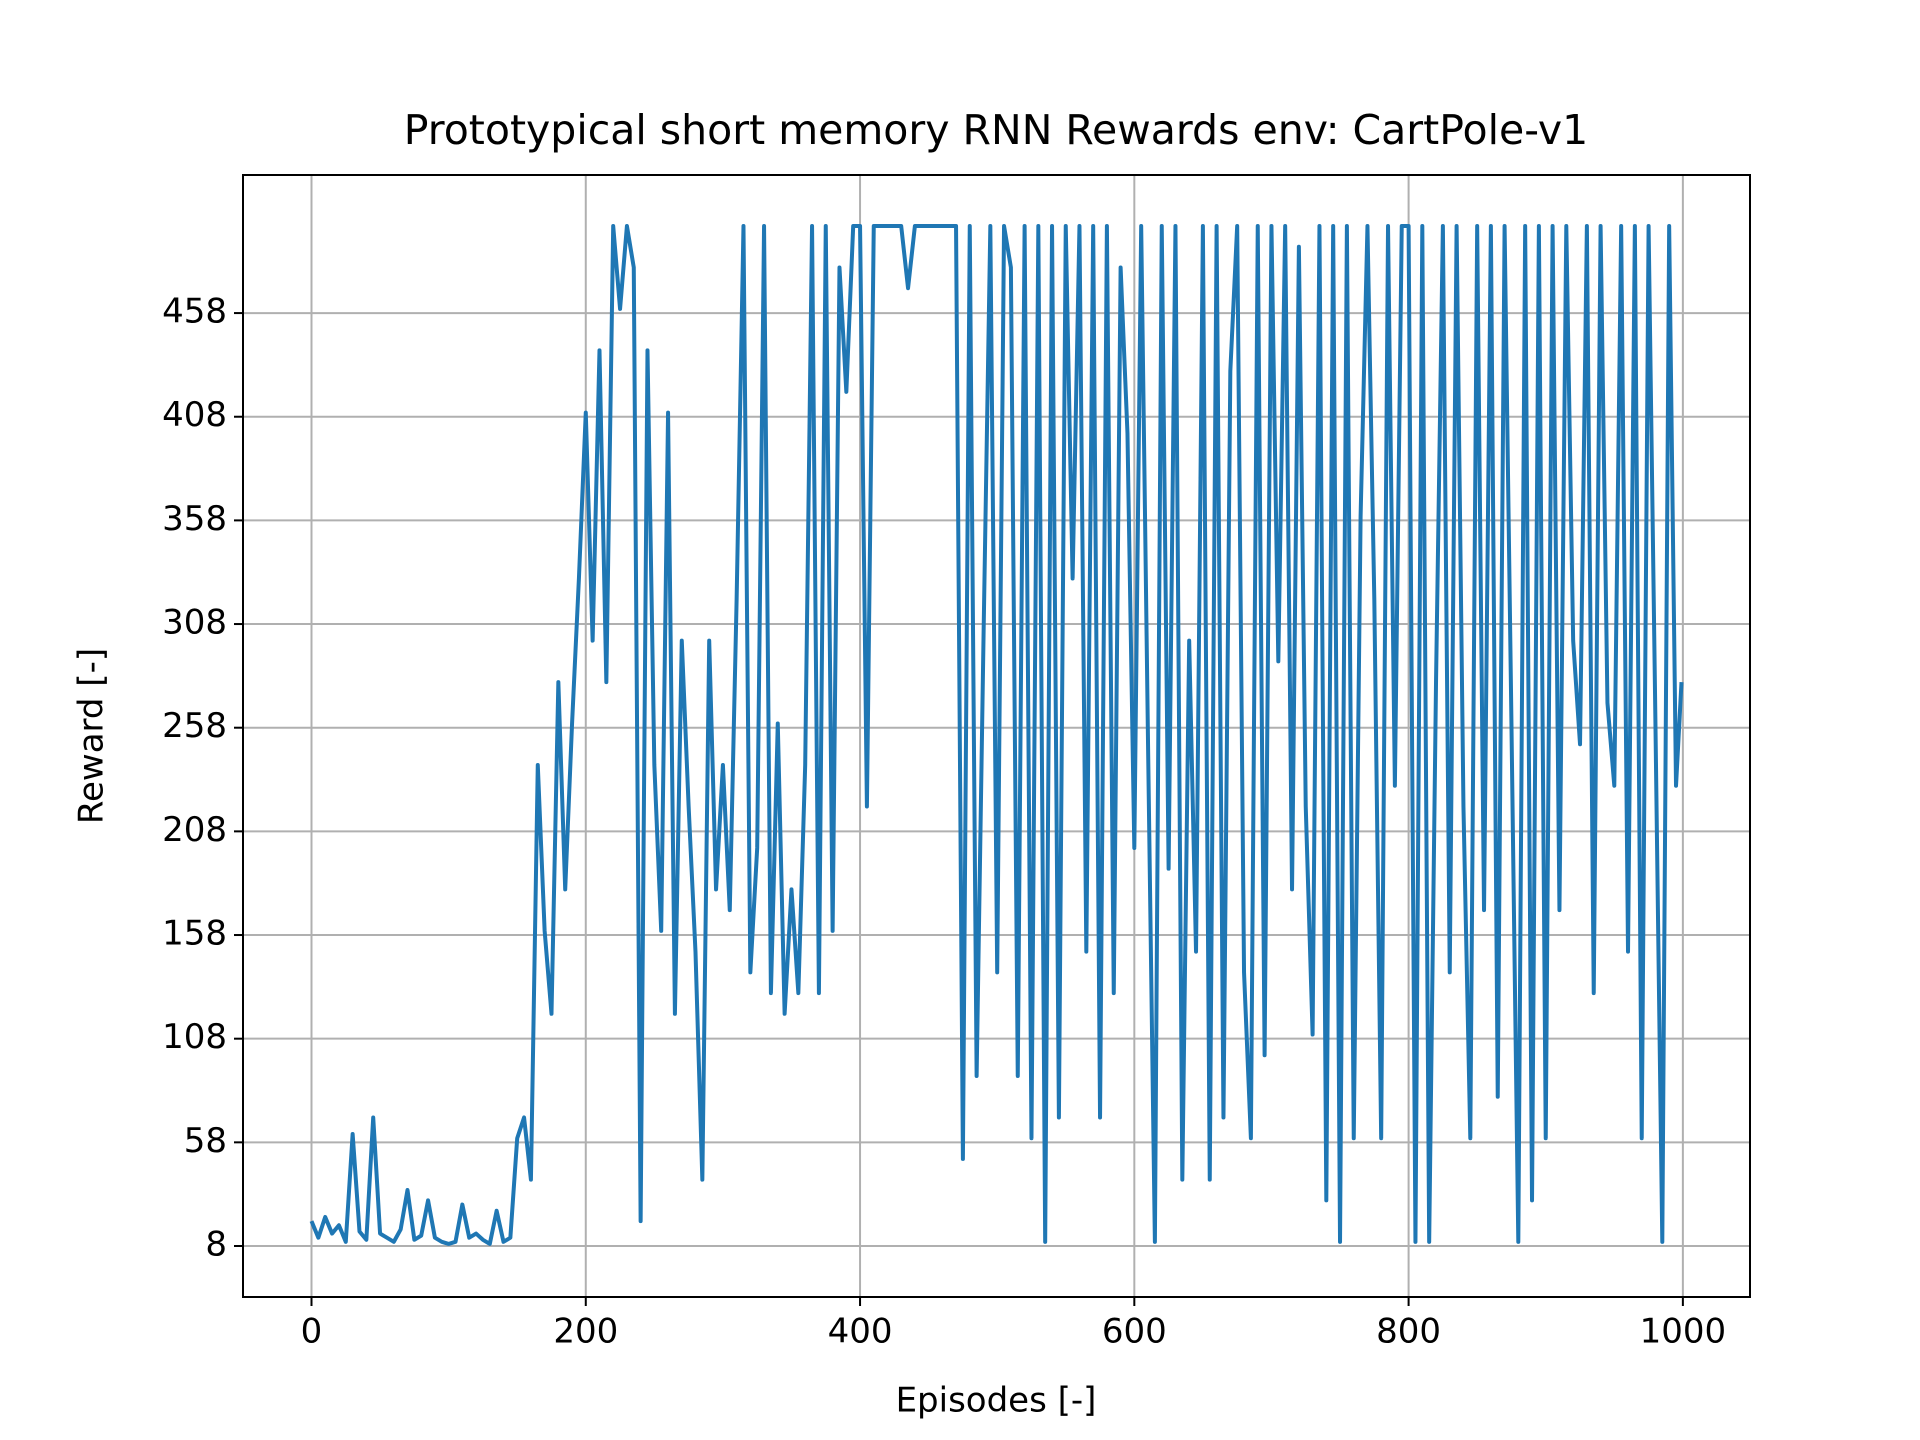 The height and width of the screenshot is (1440, 1920). What do you see at coordinates (216, 1245) in the screenshot?
I see `y-tick-label: 8` at bounding box center [216, 1245].